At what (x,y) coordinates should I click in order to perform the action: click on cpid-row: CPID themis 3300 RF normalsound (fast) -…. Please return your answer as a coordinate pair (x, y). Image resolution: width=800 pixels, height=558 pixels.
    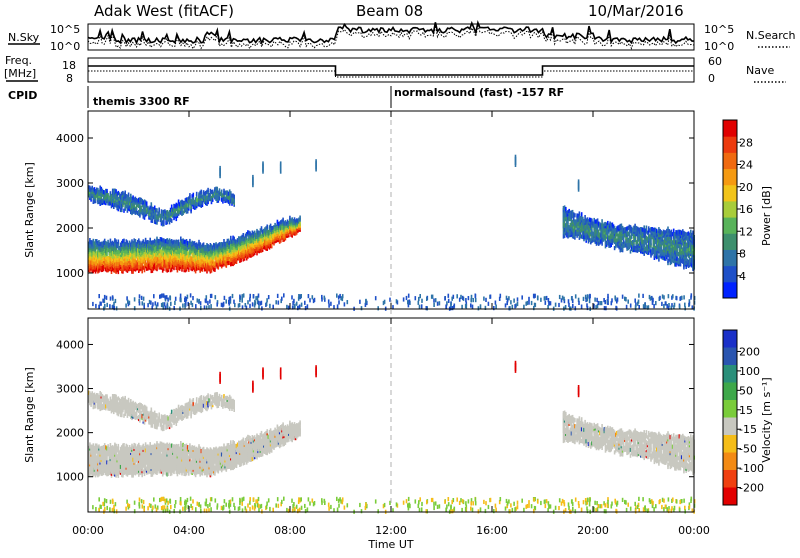
    Looking at the image, I should click on (286, 97).